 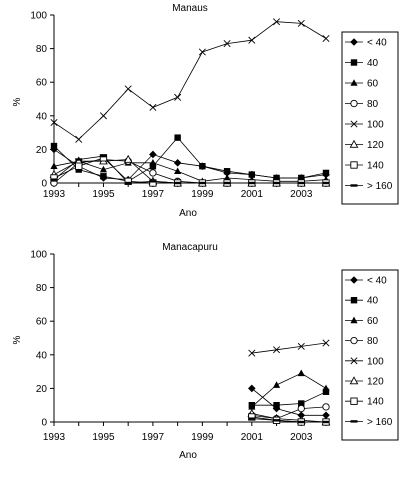 What do you see at coordinates (252, 194) in the screenshot?
I see `chart-1-x-tick-label: 2001` at bounding box center [252, 194].